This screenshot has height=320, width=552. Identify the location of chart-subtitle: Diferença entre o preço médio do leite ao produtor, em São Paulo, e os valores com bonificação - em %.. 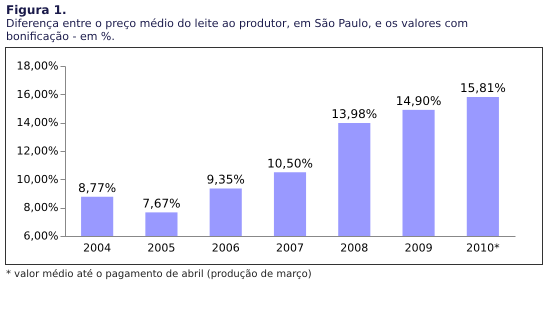
(238, 30).